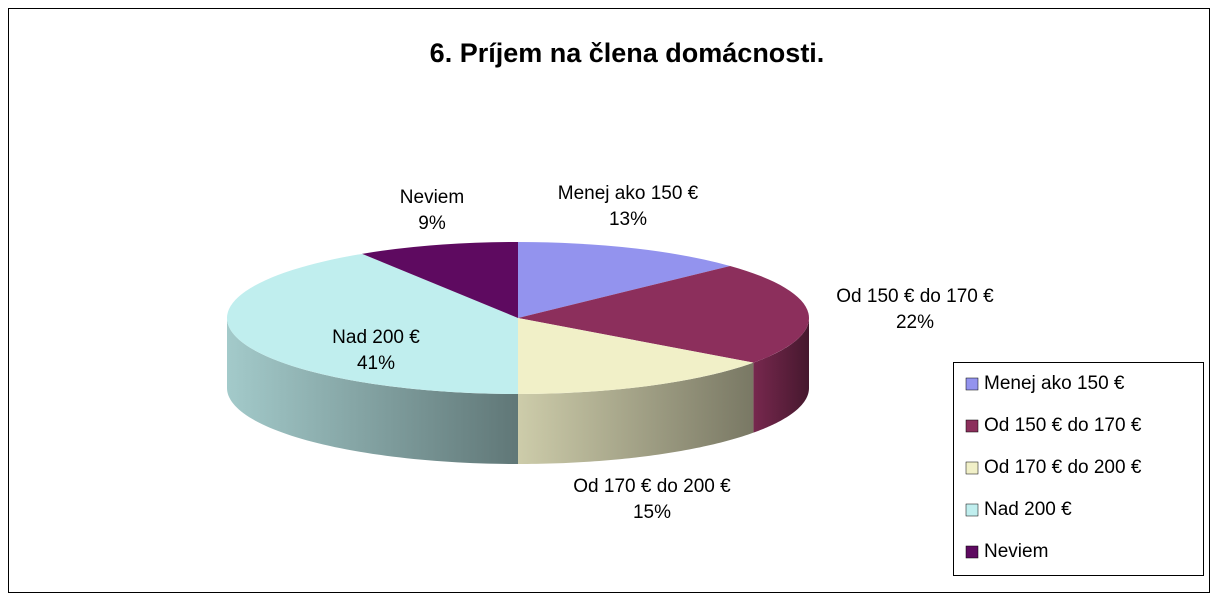  What do you see at coordinates (376, 363) in the screenshot?
I see `data-label-value: 41%` at bounding box center [376, 363].